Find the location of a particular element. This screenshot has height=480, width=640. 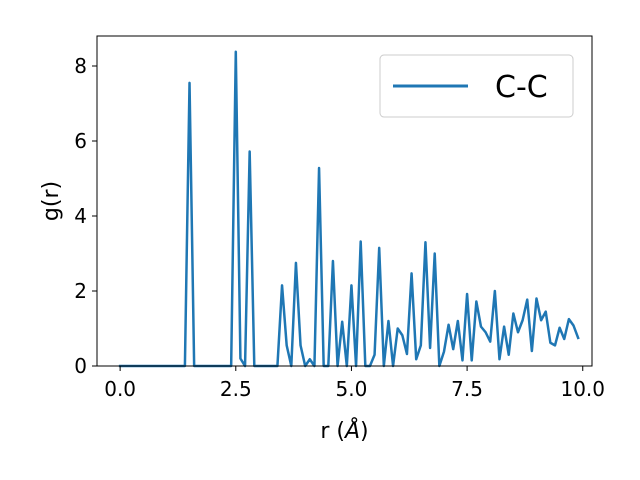

x-tick-label: 7.5 is located at coordinates (467, 389).